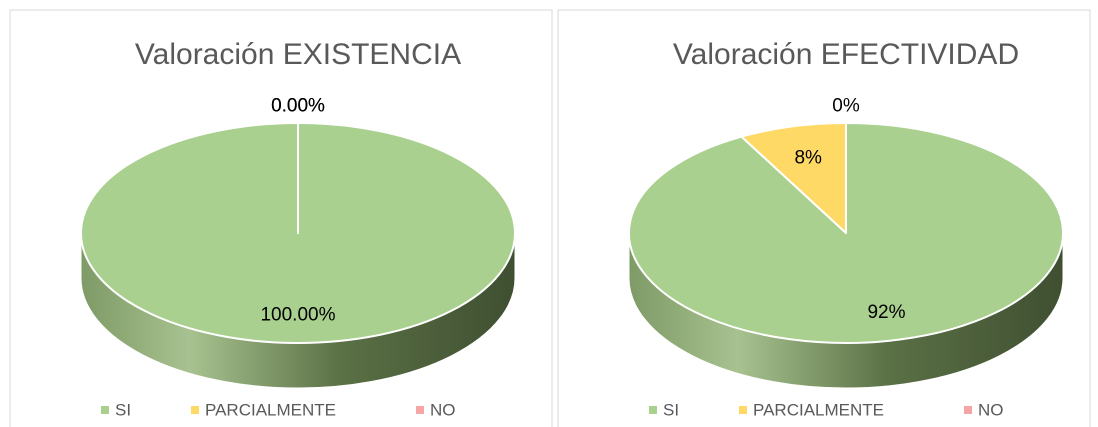 This screenshot has height=427, width=1098. I want to click on data-label: 100.00%, so click(297, 315).